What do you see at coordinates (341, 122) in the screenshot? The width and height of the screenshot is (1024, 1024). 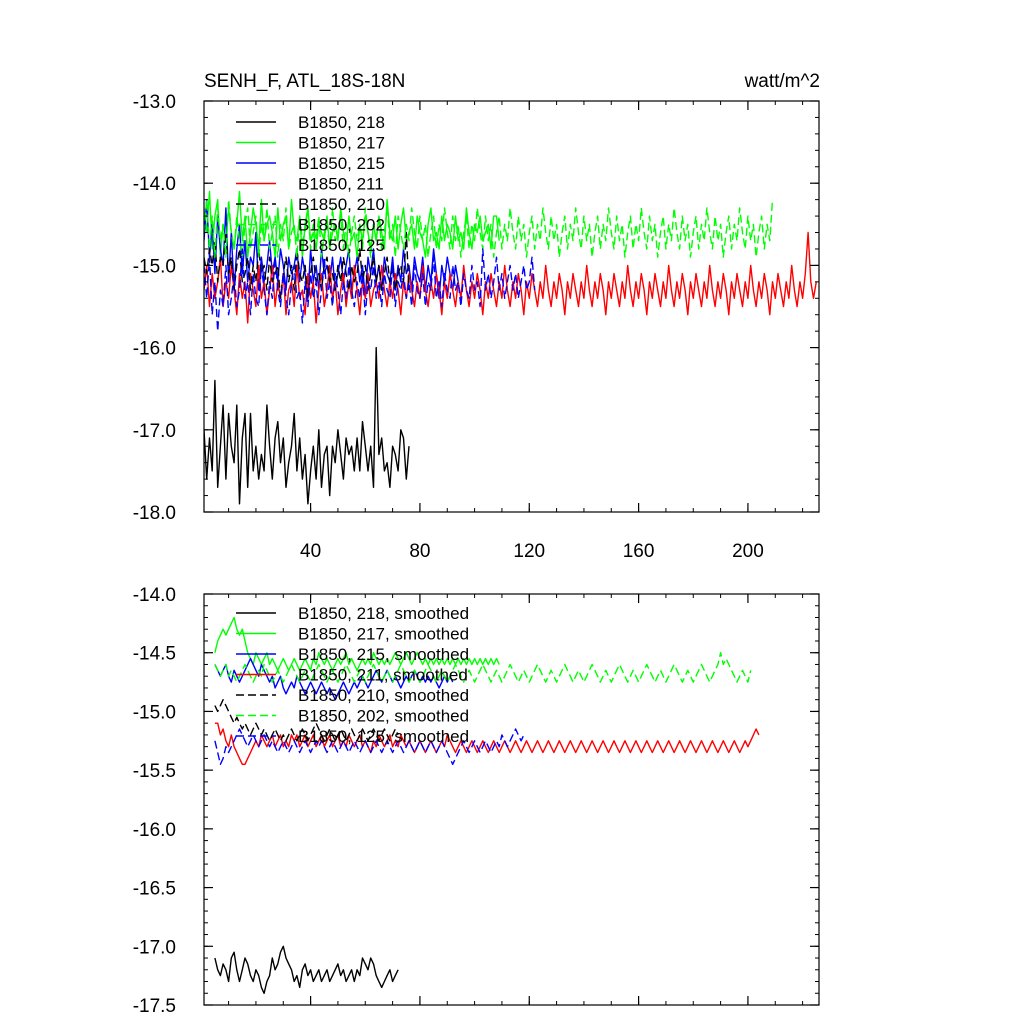 I see `top-legend-label-1: B1850, 218` at bounding box center [341, 122].